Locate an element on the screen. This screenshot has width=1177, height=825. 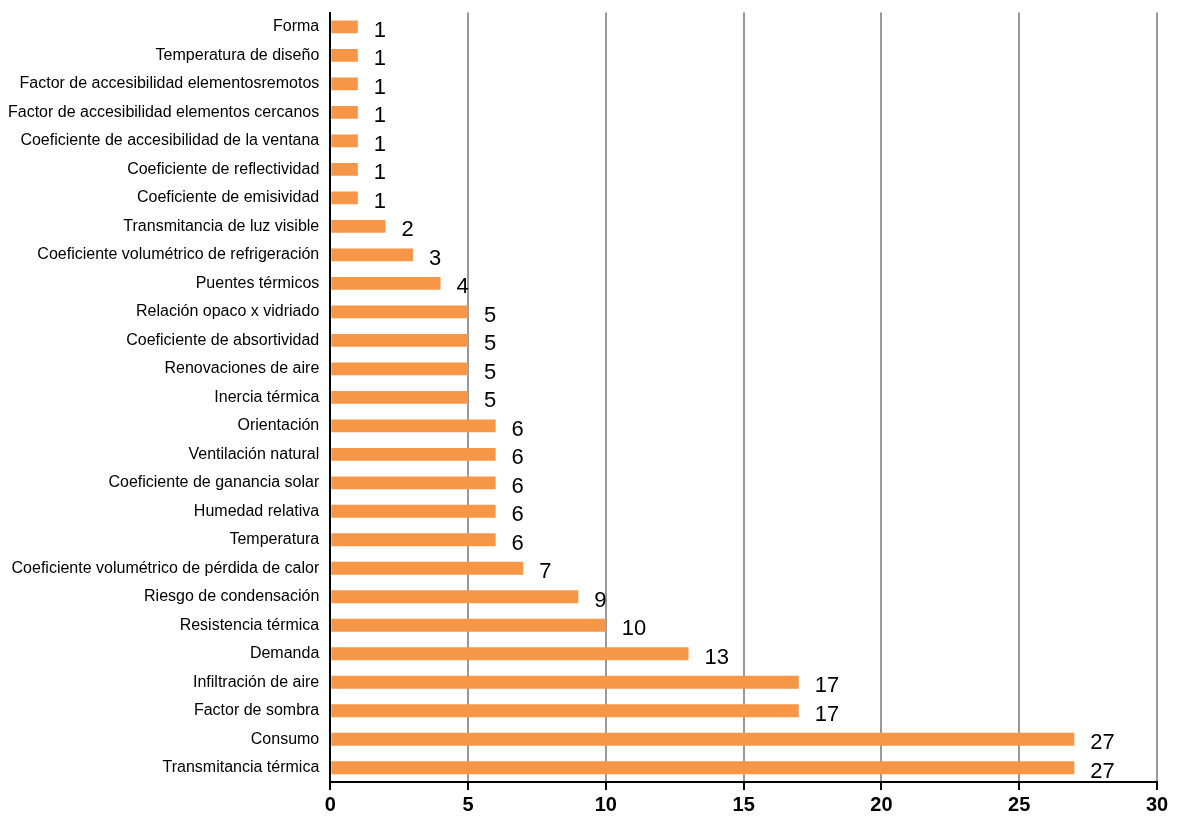
y-tick-label: Factor de accesibilidad elementosremotos is located at coordinates (169, 83).